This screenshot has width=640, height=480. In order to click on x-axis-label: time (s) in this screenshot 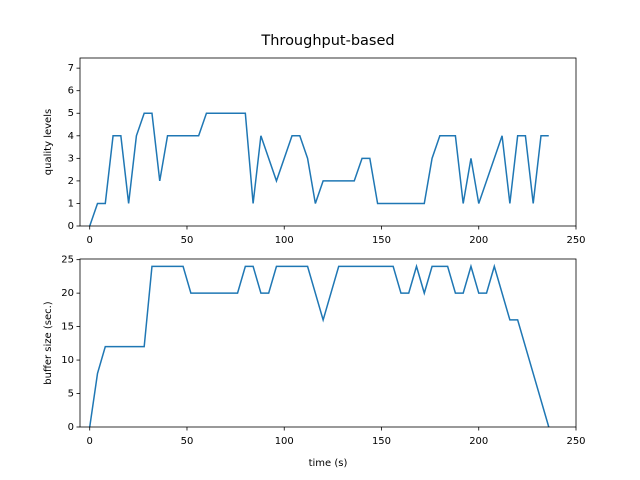, I will do `click(328, 463)`.